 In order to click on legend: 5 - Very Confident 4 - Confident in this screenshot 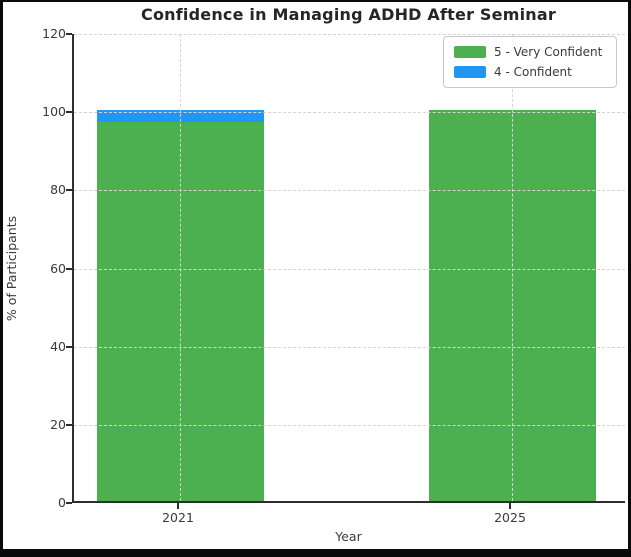, I will do `click(530, 62)`.